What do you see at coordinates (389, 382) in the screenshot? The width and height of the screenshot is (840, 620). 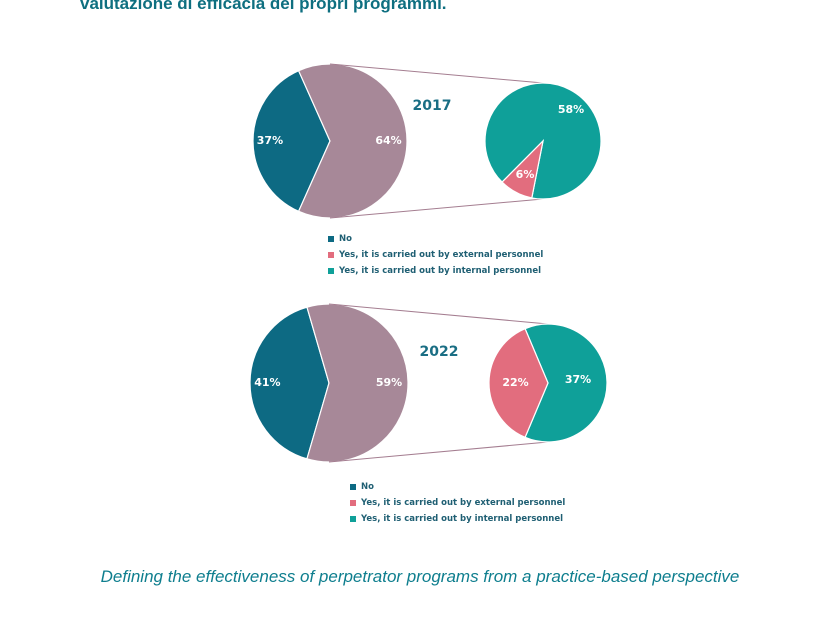 I see `data-label-yes: 59%` at bounding box center [389, 382].